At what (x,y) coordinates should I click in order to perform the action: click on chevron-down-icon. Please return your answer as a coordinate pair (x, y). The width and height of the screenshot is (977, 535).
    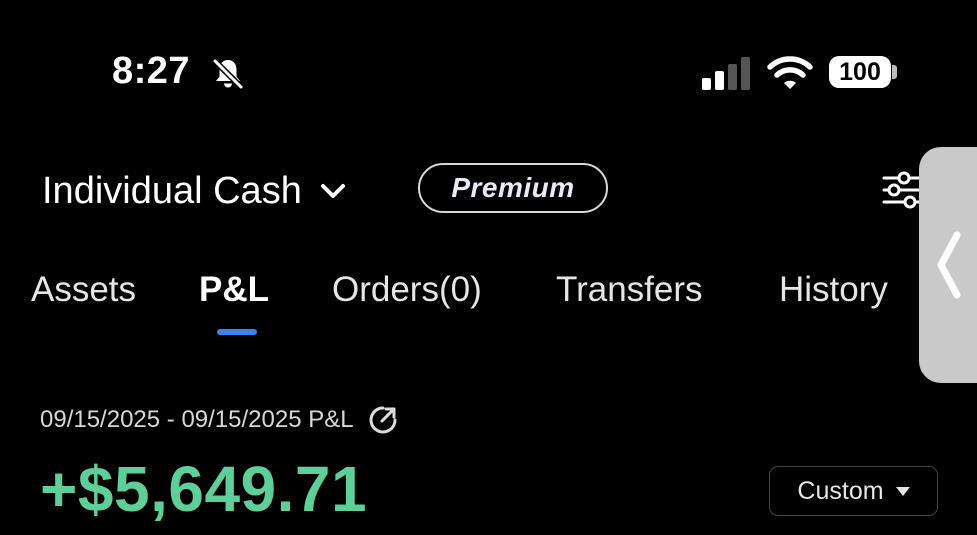
    Looking at the image, I should click on (333, 191).